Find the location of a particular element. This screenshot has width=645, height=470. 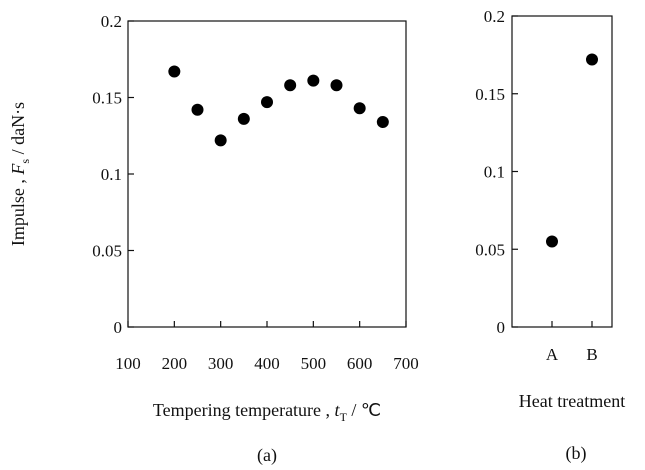

panel-a-points is located at coordinates (278, 106).